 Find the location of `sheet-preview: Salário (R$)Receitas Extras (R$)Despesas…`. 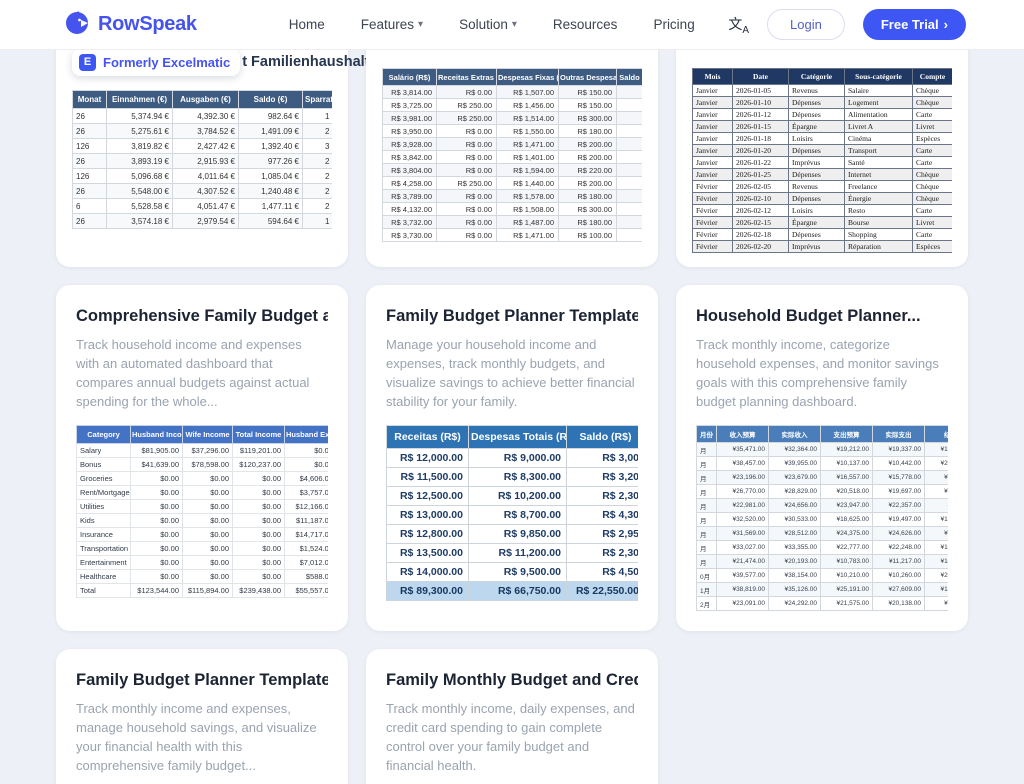

sheet-preview: Salário (R$)Receitas Extras (R$)Despesas… is located at coordinates (512, 155).